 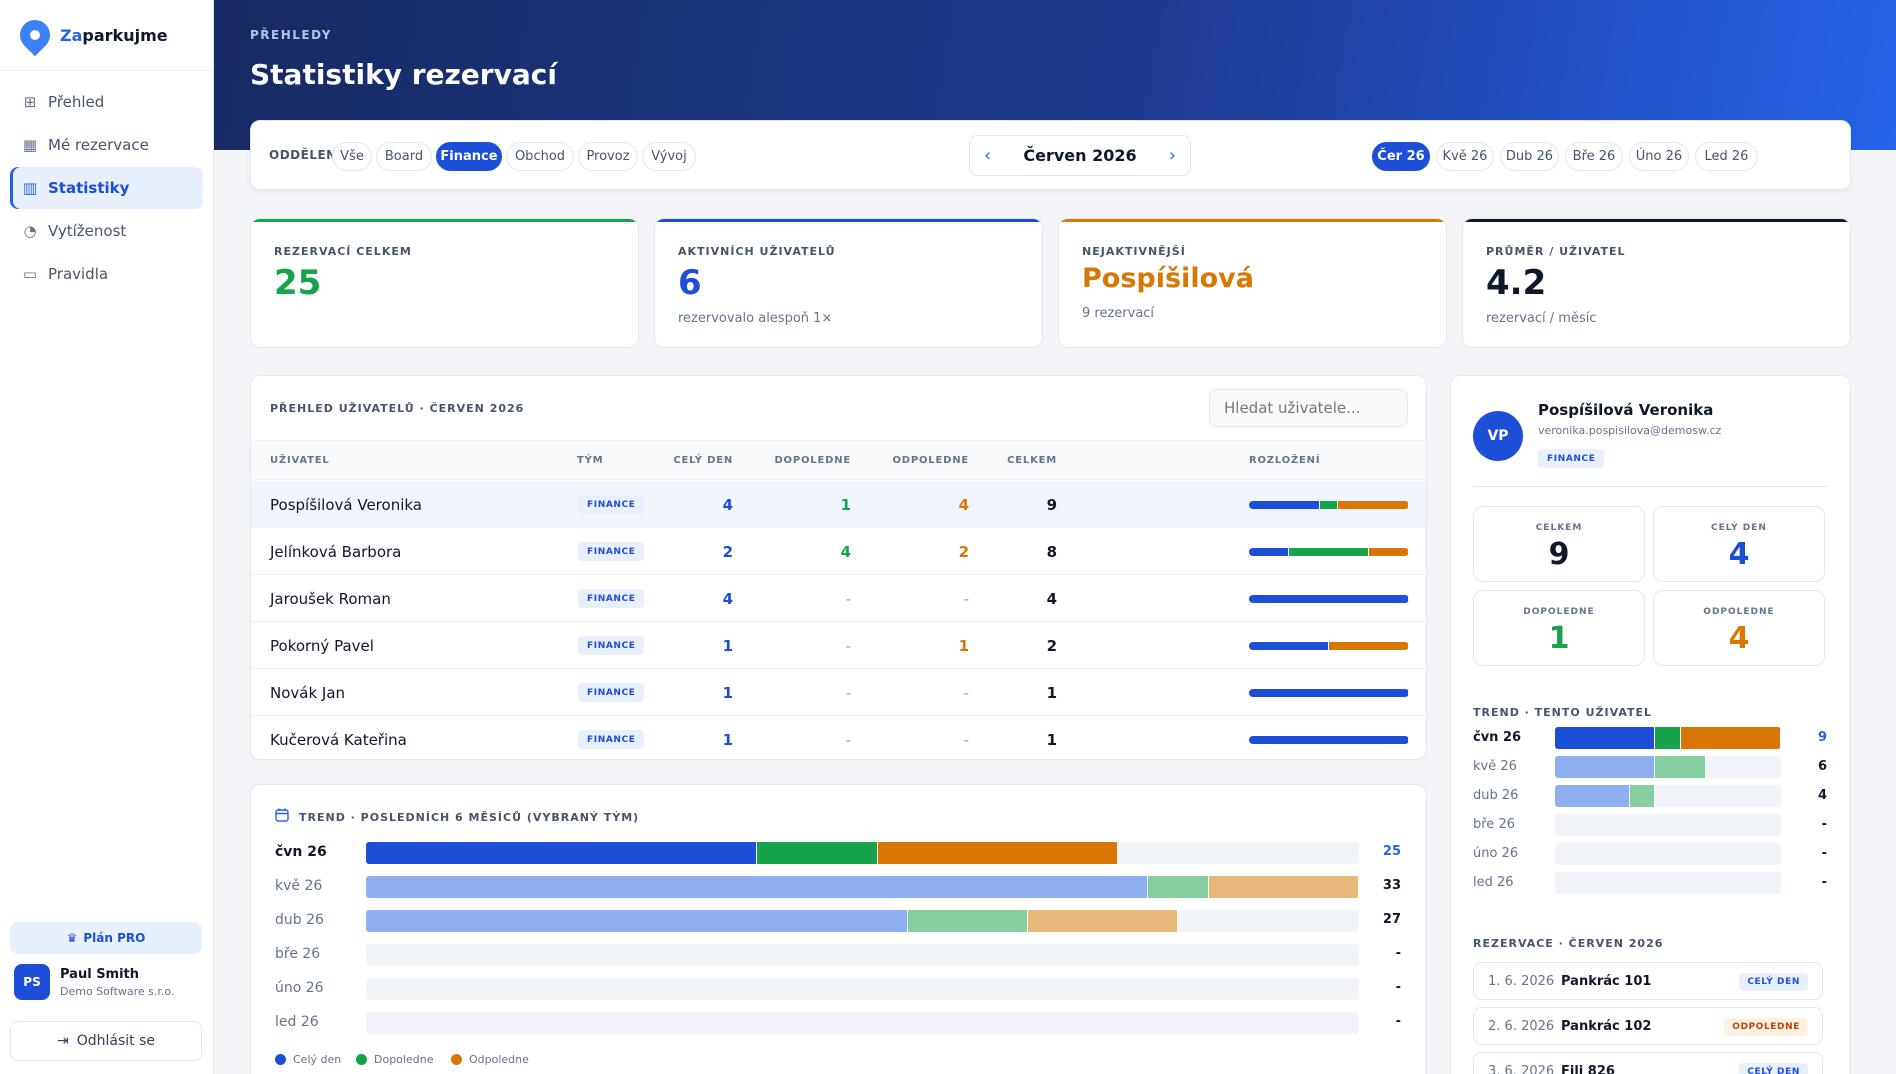 What do you see at coordinates (308, 155) in the screenshot?
I see `department-label: ODDĚLENÍ:` at bounding box center [308, 155].